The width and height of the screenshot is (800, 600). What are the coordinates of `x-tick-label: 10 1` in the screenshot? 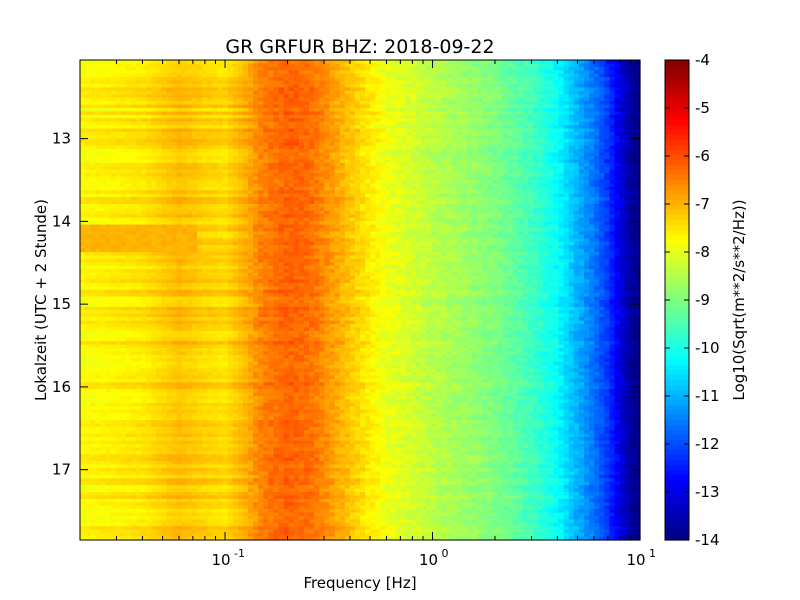 It's located at (641, 558).